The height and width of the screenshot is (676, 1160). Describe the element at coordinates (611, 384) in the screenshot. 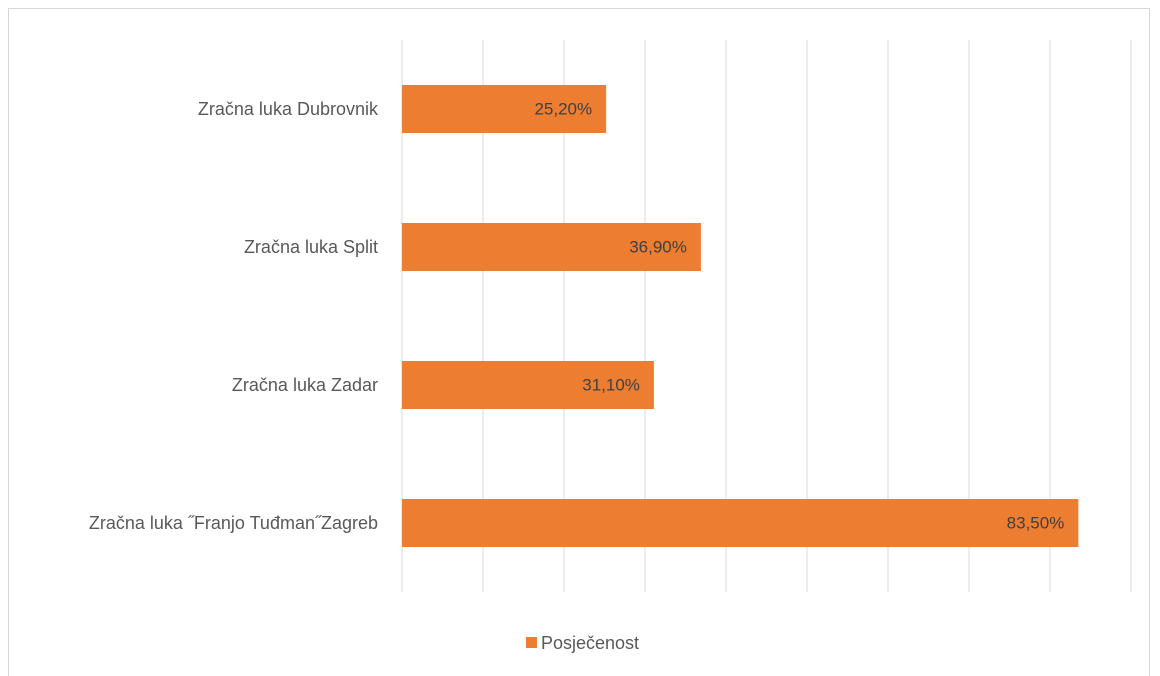

I see `data-label: 31,10%` at that location.